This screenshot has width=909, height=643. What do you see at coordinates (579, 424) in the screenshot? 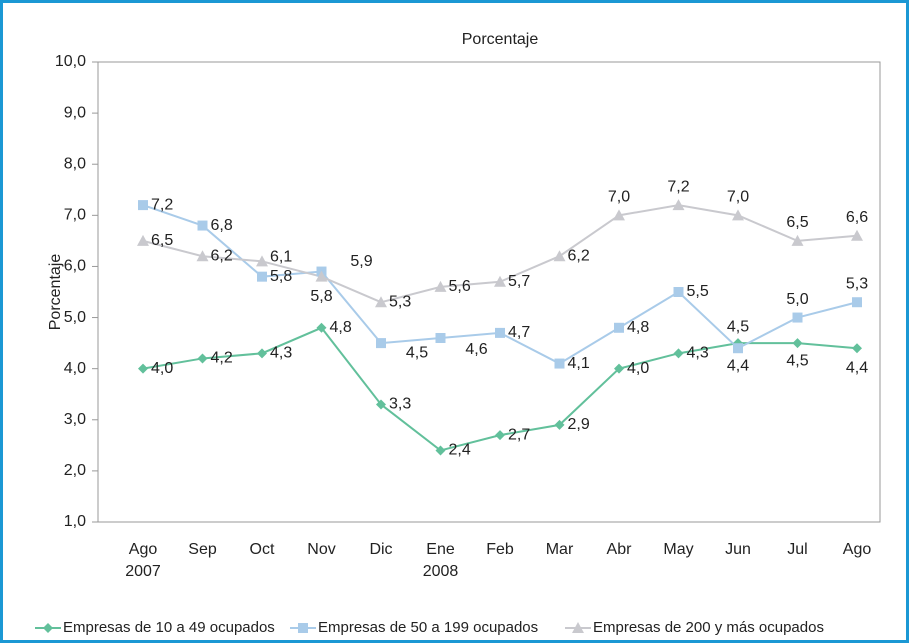
I see `data-label: 2,9` at bounding box center [579, 424].